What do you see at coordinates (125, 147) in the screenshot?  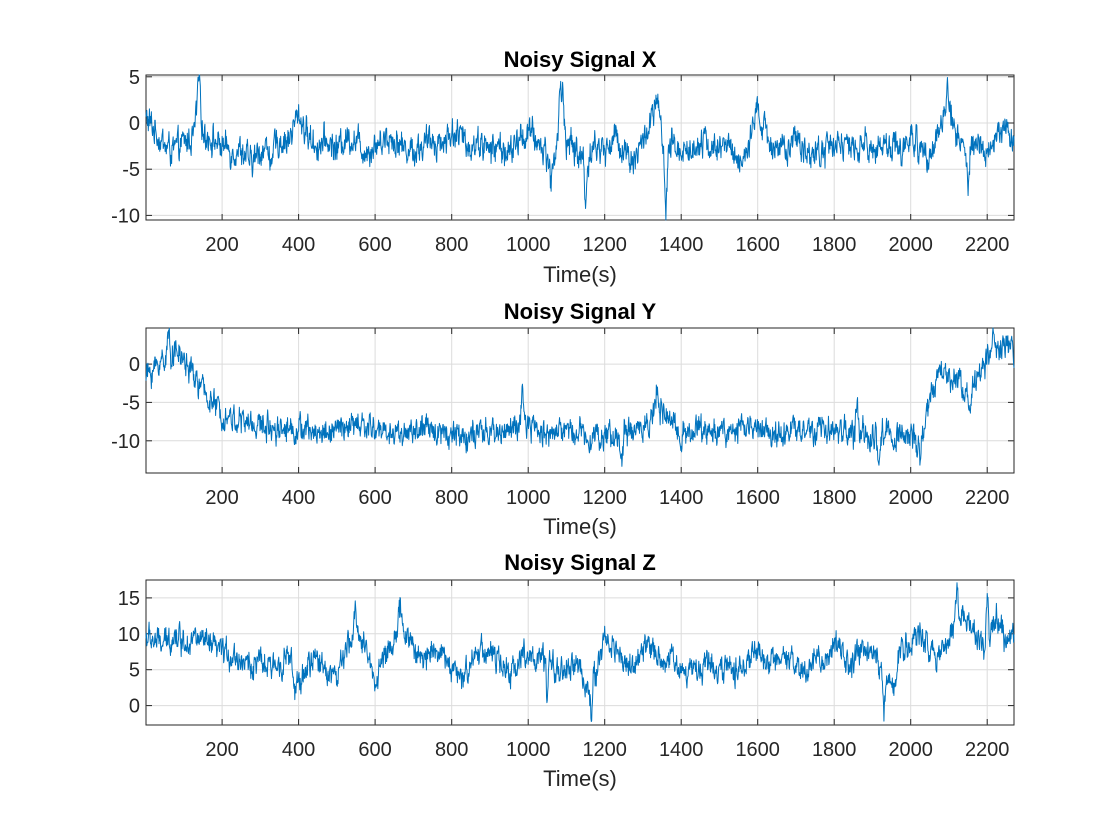 I see `y-tick-labels: -10 -5 0 5` at bounding box center [125, 147].